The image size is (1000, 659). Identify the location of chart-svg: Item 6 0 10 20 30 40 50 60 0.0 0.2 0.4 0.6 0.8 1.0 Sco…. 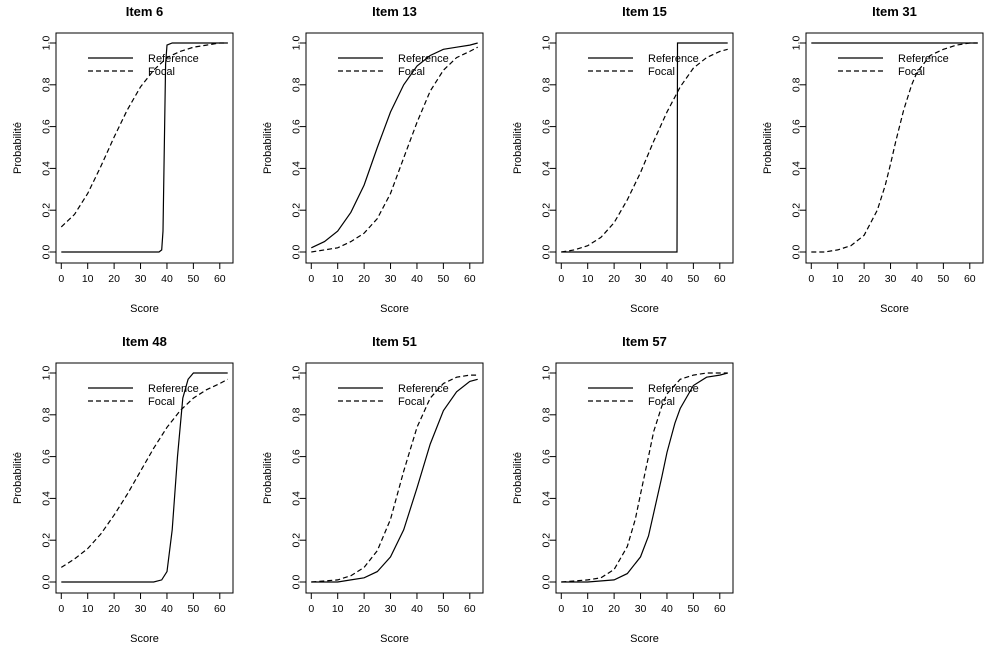
(123, 159).